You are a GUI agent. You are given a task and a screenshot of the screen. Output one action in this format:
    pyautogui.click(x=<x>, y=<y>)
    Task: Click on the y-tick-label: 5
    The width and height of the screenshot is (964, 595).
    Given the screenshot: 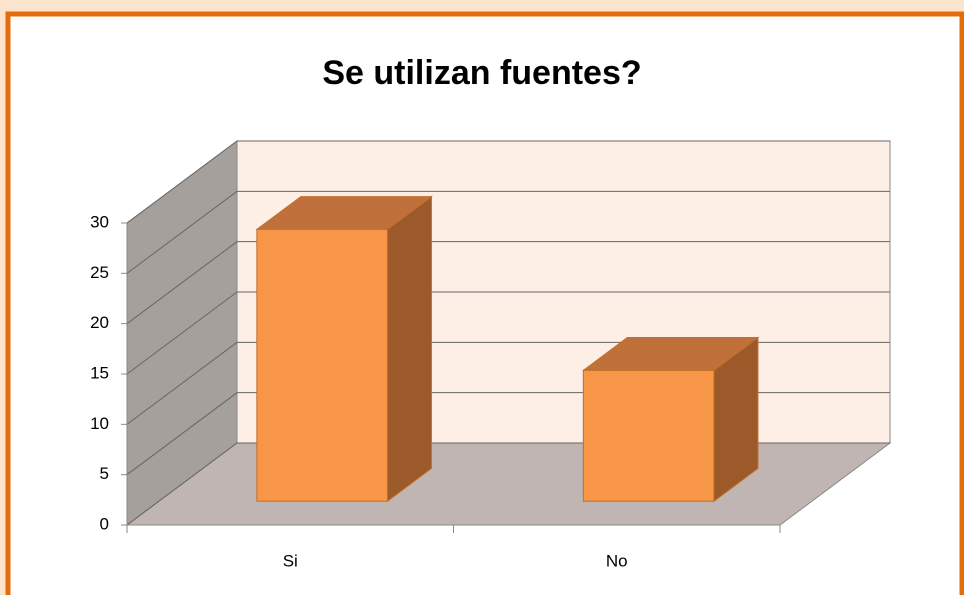 What is the action you would take?
    pyautogui.click(x=104, y=473)
    